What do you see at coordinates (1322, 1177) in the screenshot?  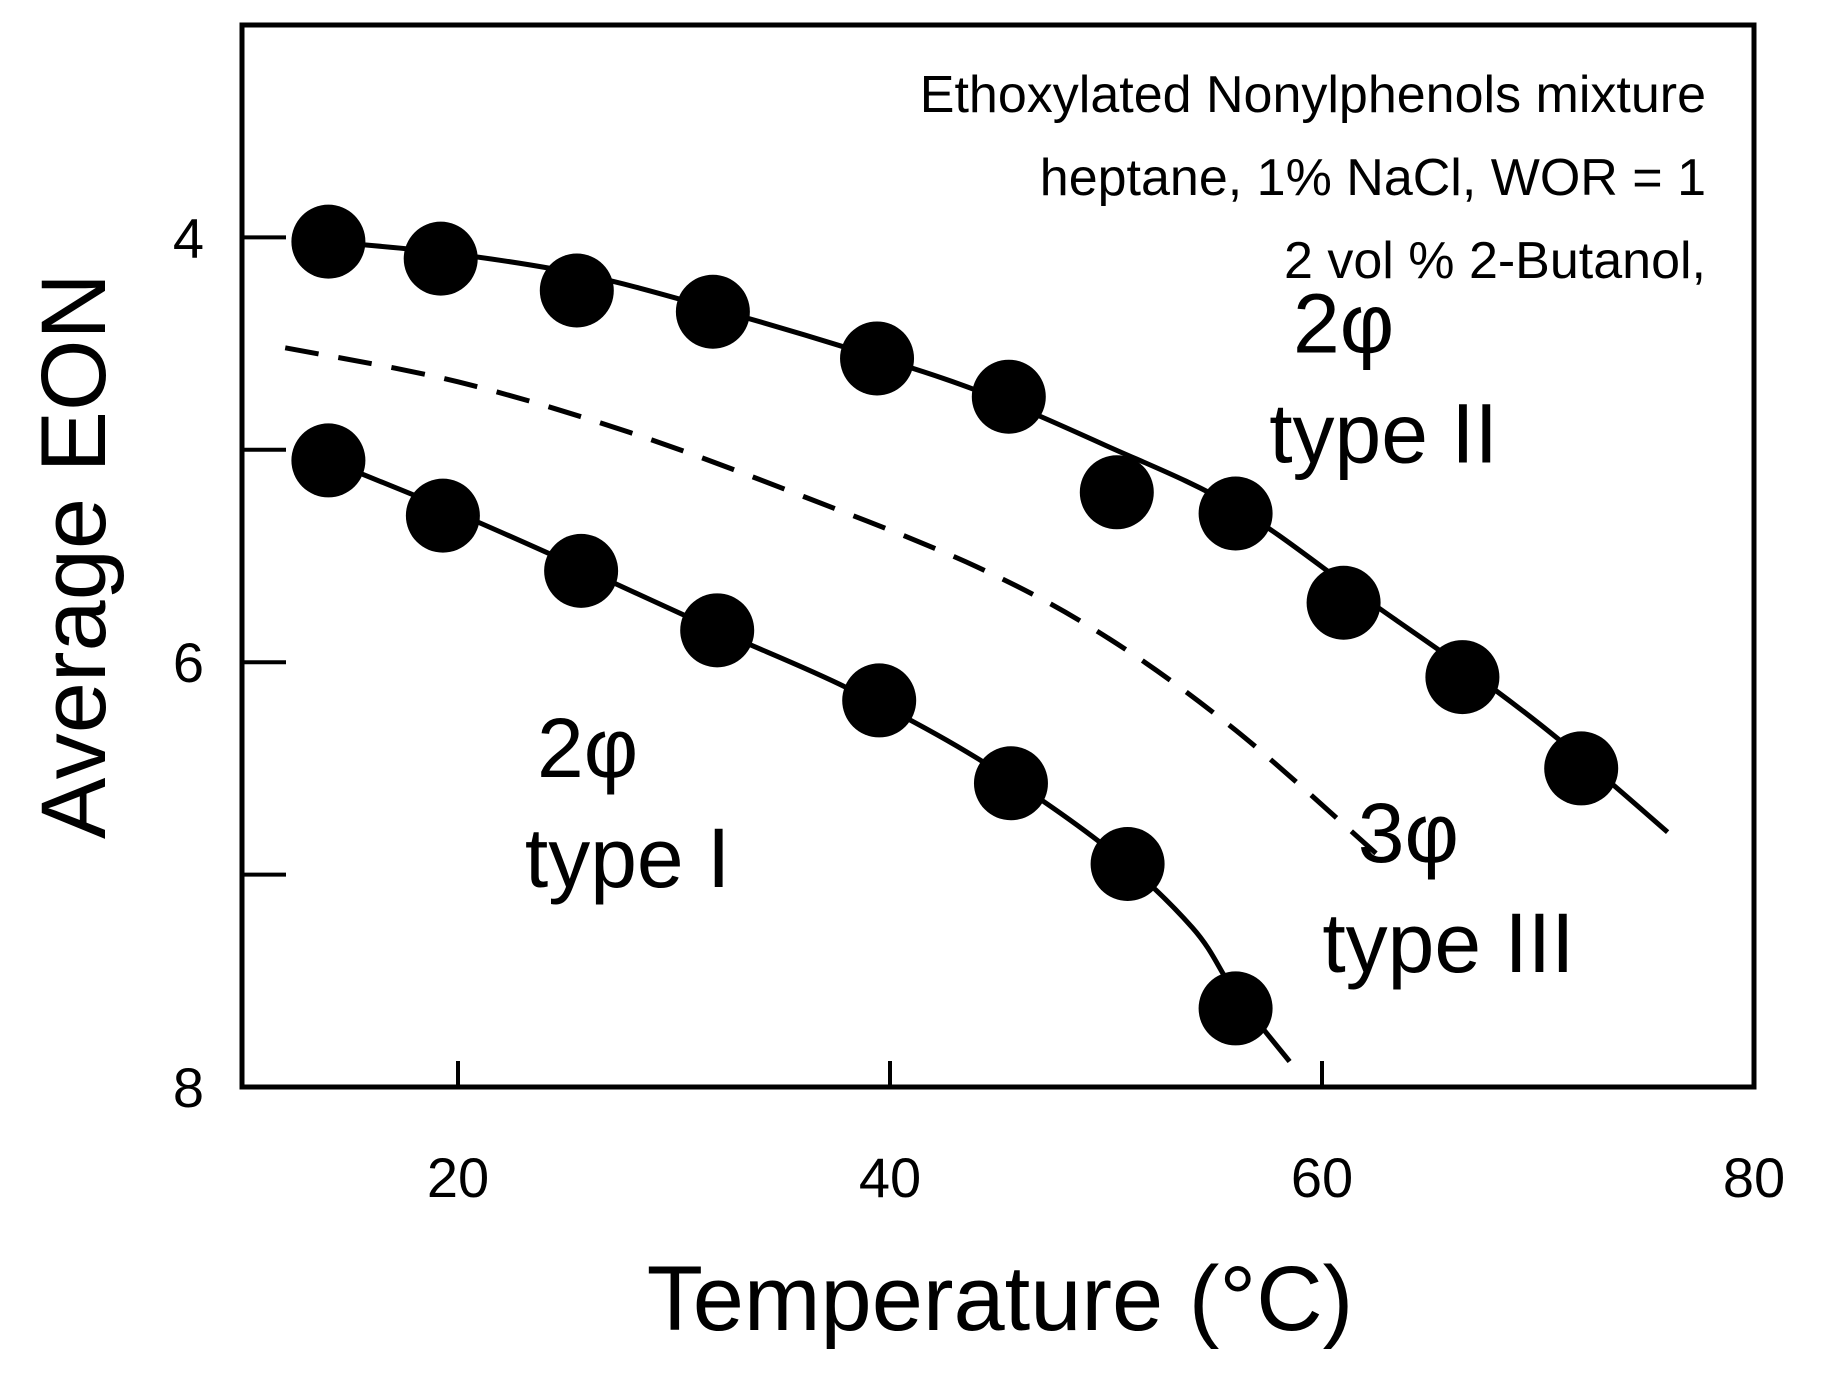 I see `x-tick-label-60: 60` at bounding box center [1322, 1177].